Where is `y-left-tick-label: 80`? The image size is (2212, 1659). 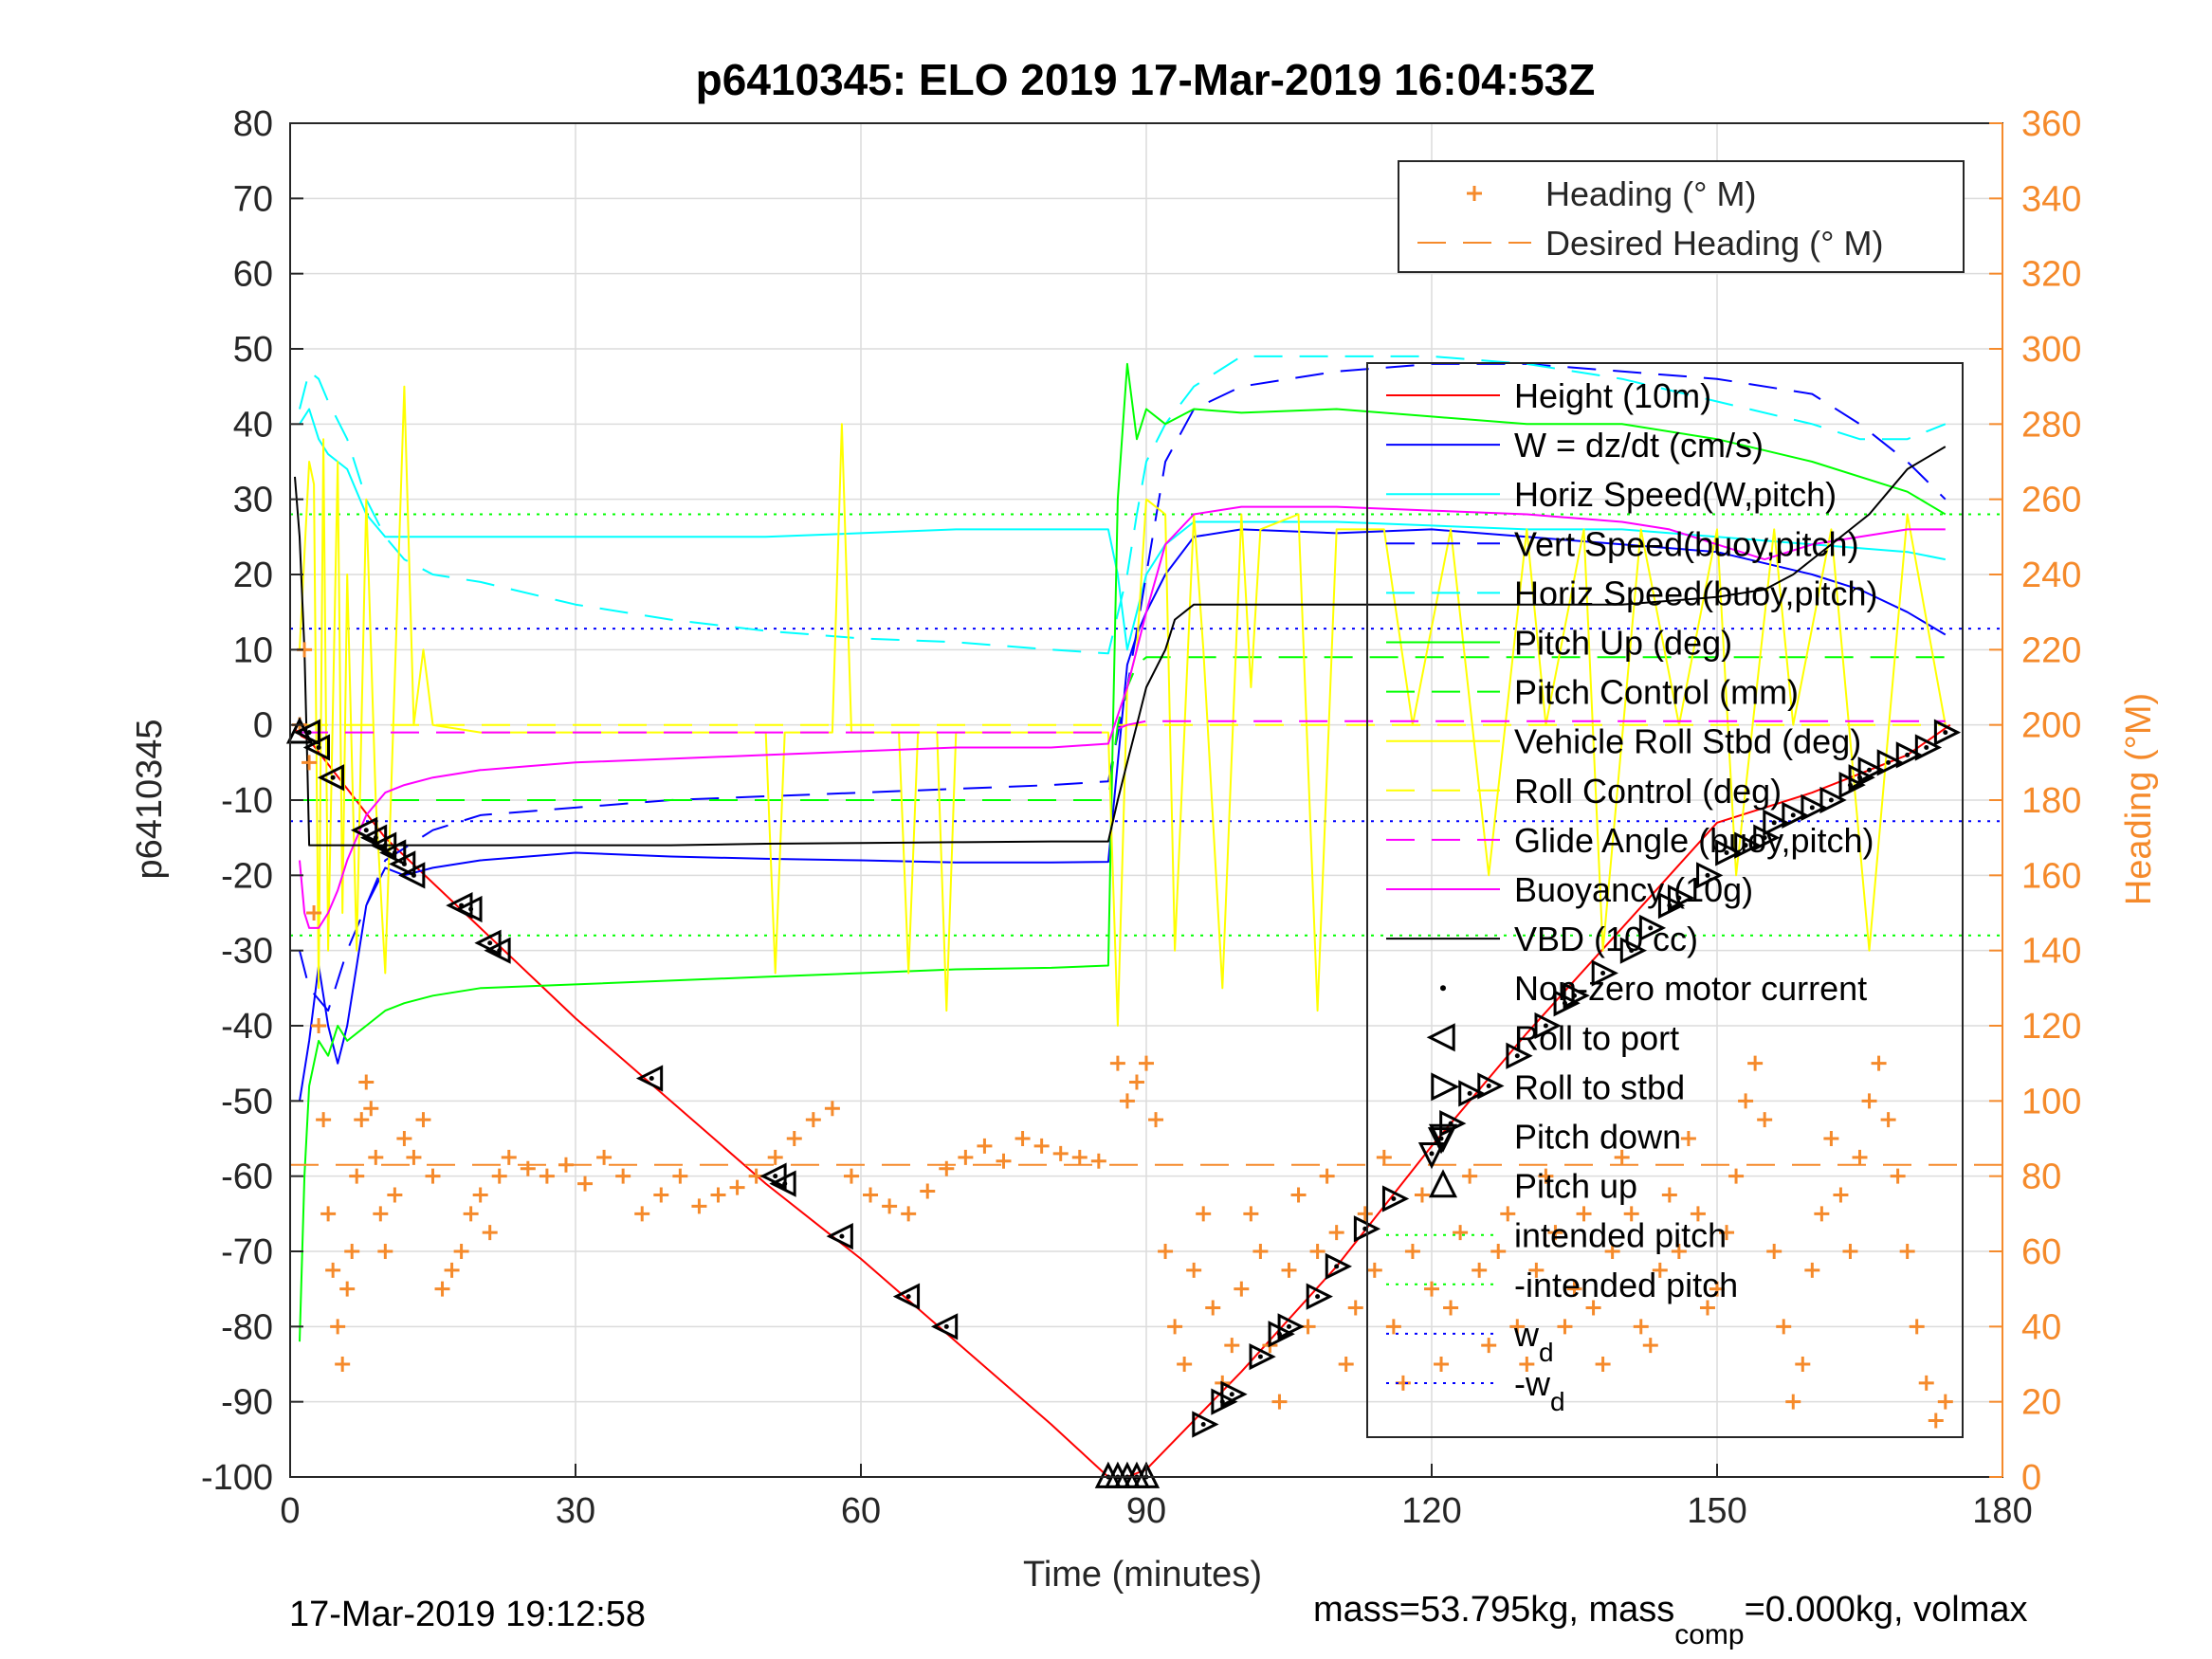
y-left-tick-label: 80 is located at coordinates (253, 124).